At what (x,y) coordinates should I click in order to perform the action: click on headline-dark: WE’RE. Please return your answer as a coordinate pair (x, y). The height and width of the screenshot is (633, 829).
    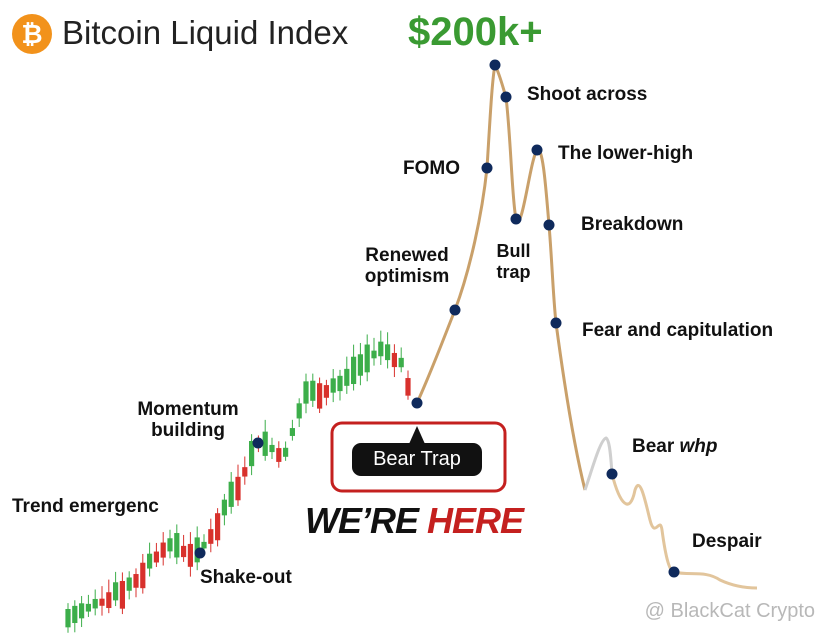
    Looking at the image, I should click on (362, 520).